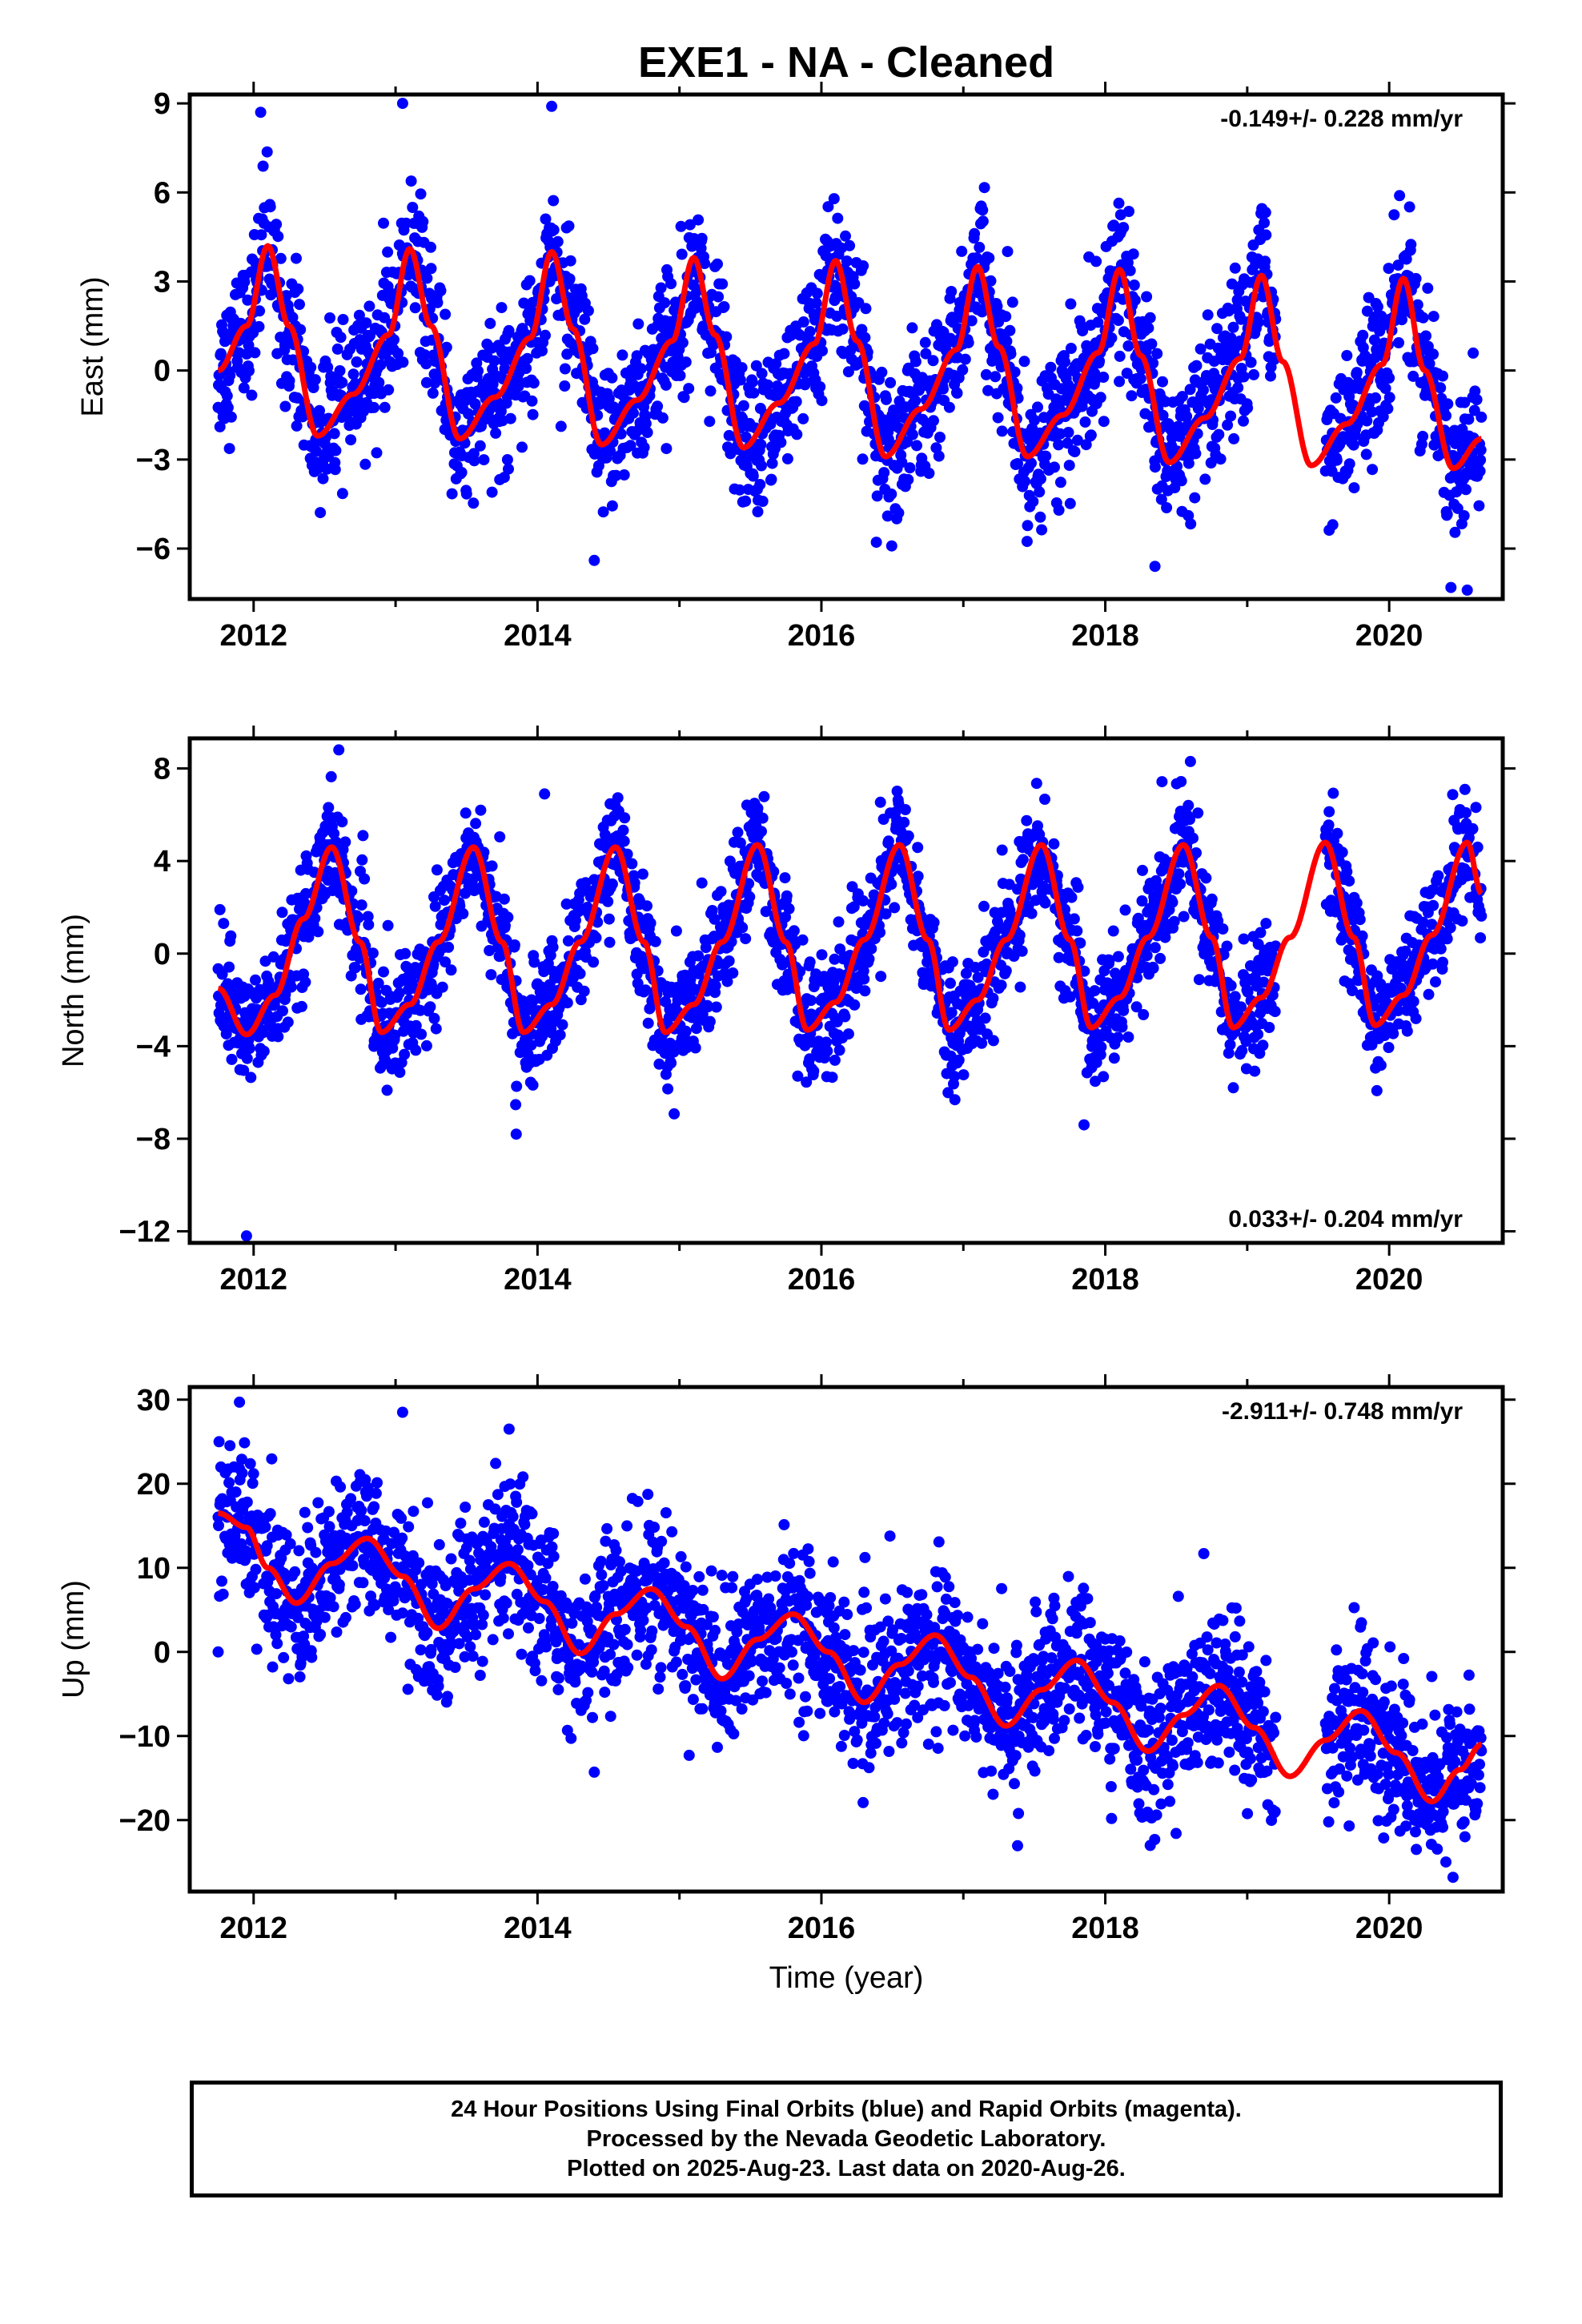  What do you see at coordinates (162, 104) in the screenshot?
I see `y-tick-label: 9` at bounding box center [162, 104].